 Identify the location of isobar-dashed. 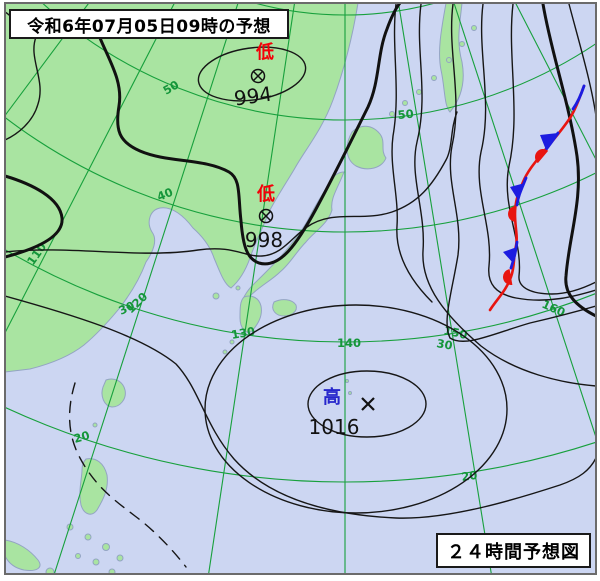
(127, 475).